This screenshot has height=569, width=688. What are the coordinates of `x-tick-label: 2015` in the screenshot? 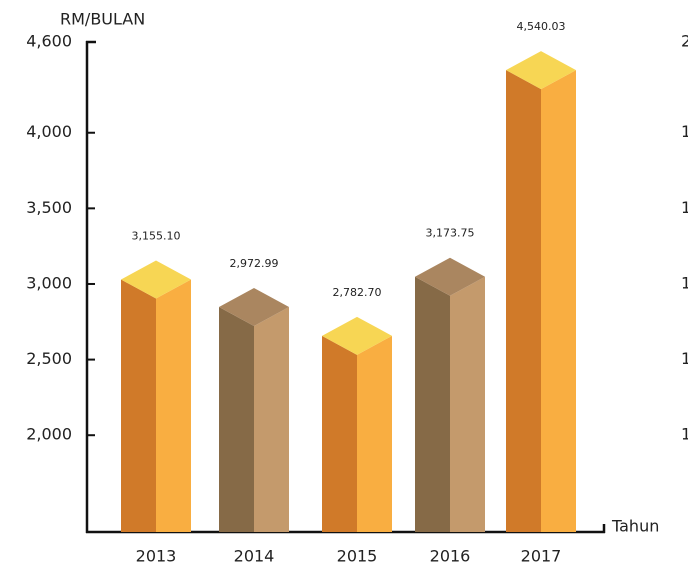 It's located at (357, 556).